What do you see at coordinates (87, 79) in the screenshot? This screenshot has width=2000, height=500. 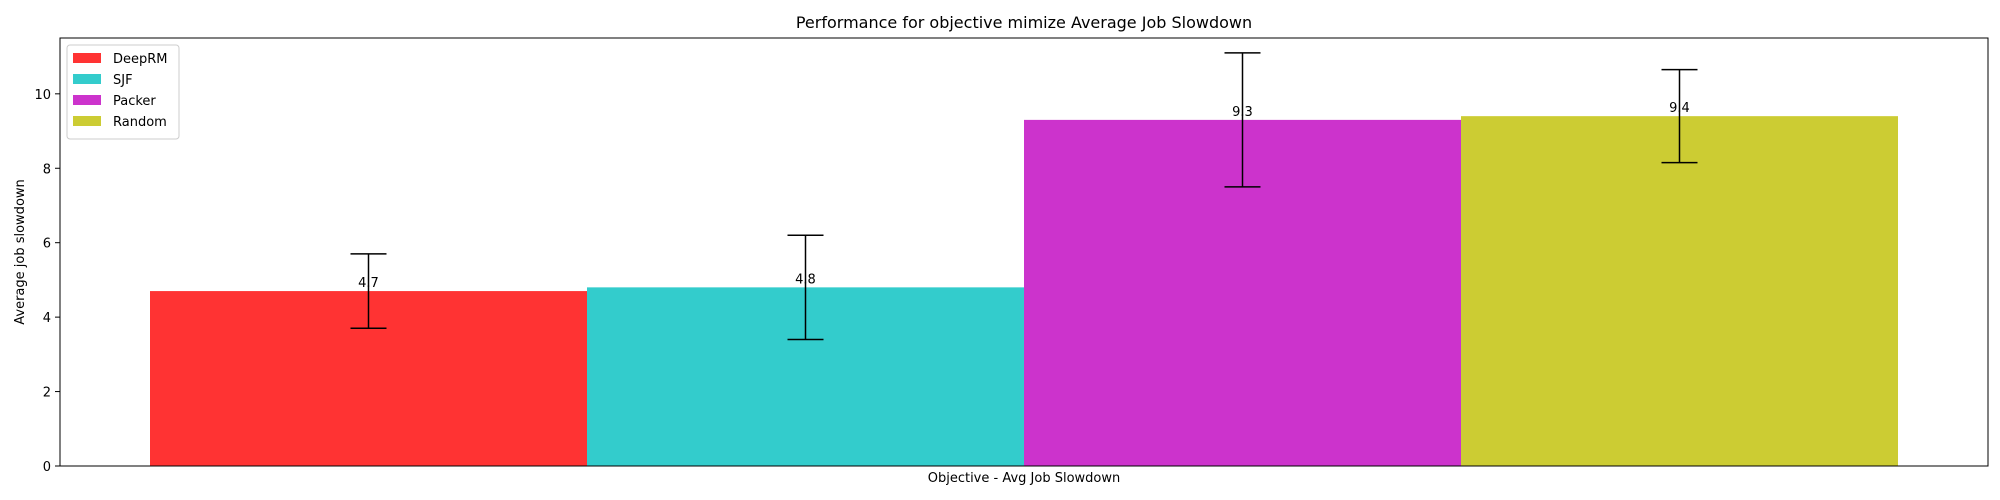 I see `legend-swatch-sjf` at bounding box center [87, 79].